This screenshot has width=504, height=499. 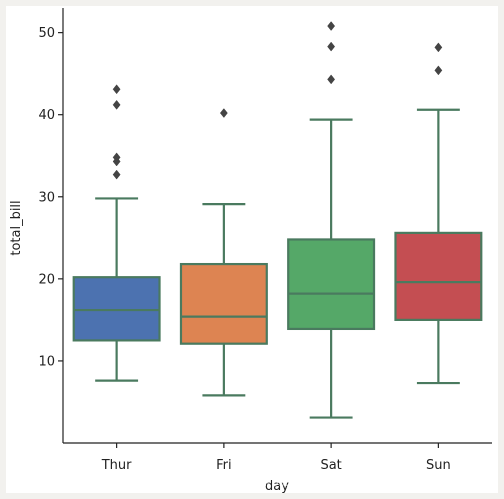 I want to click on y-axis-ticks: 10 20 30 40 50, so click(x=50, y=197).